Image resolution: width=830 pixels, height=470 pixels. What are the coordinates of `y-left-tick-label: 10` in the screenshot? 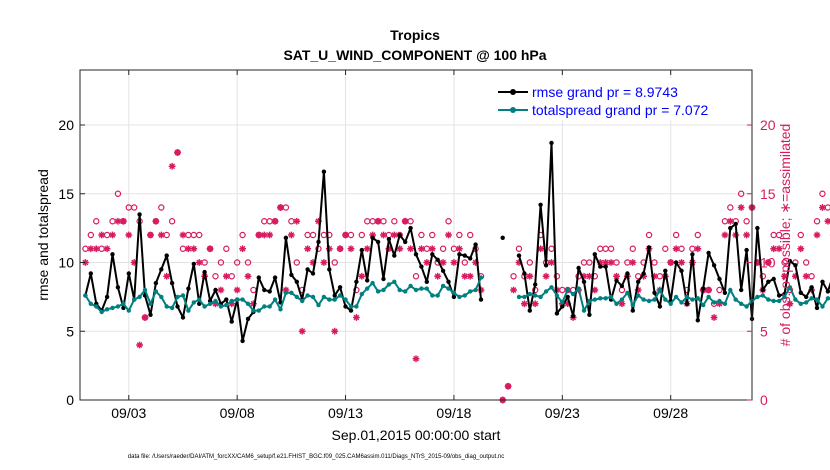 It's located at (66, 263).